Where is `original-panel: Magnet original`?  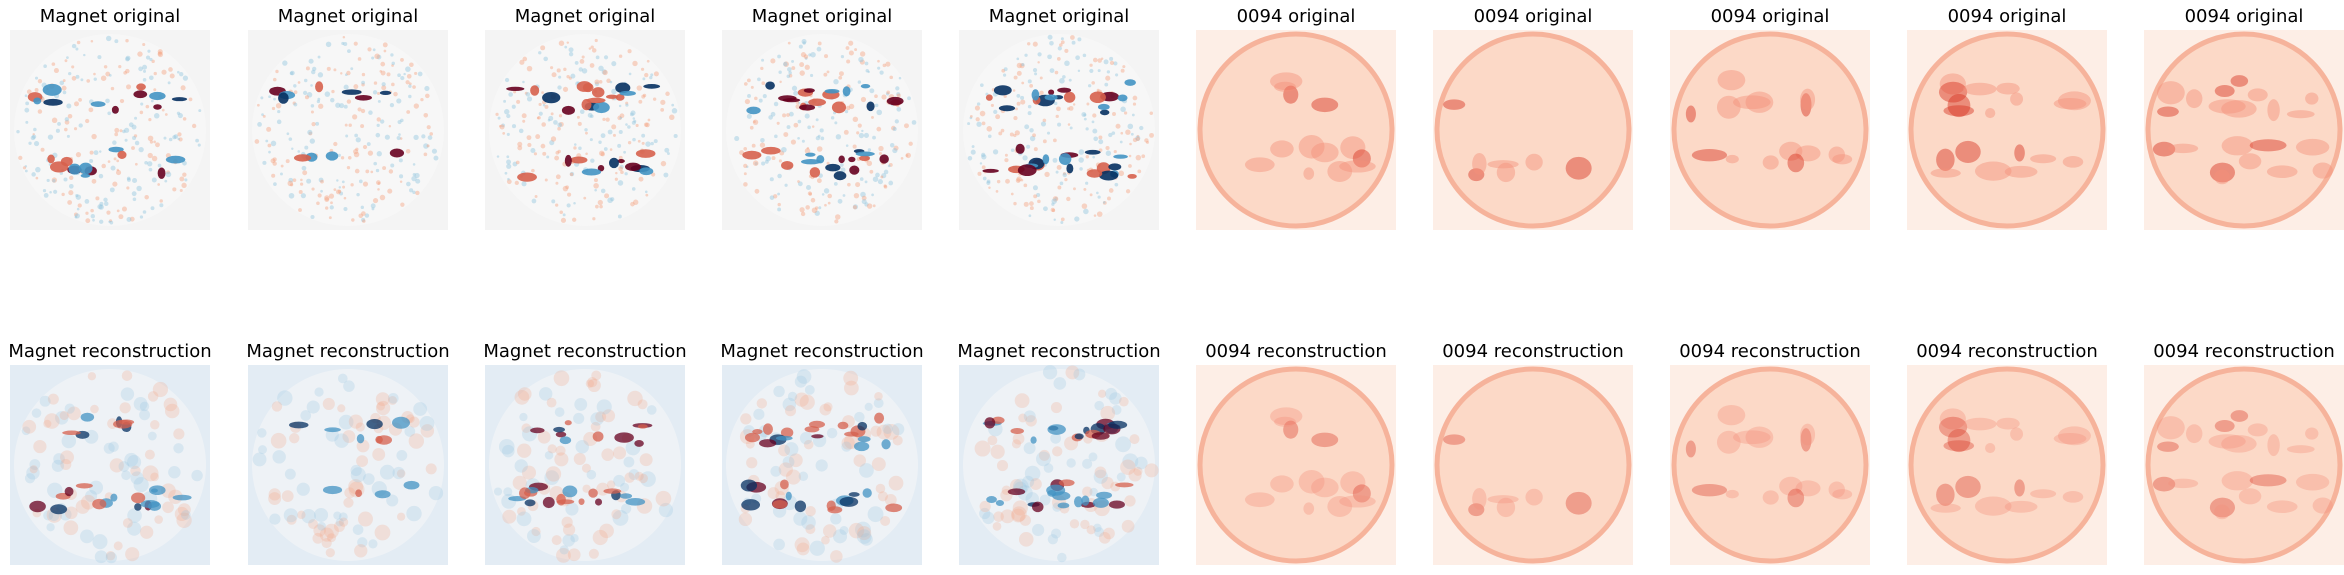 original-panel: Magnet original is located at coordinates (585, 115).